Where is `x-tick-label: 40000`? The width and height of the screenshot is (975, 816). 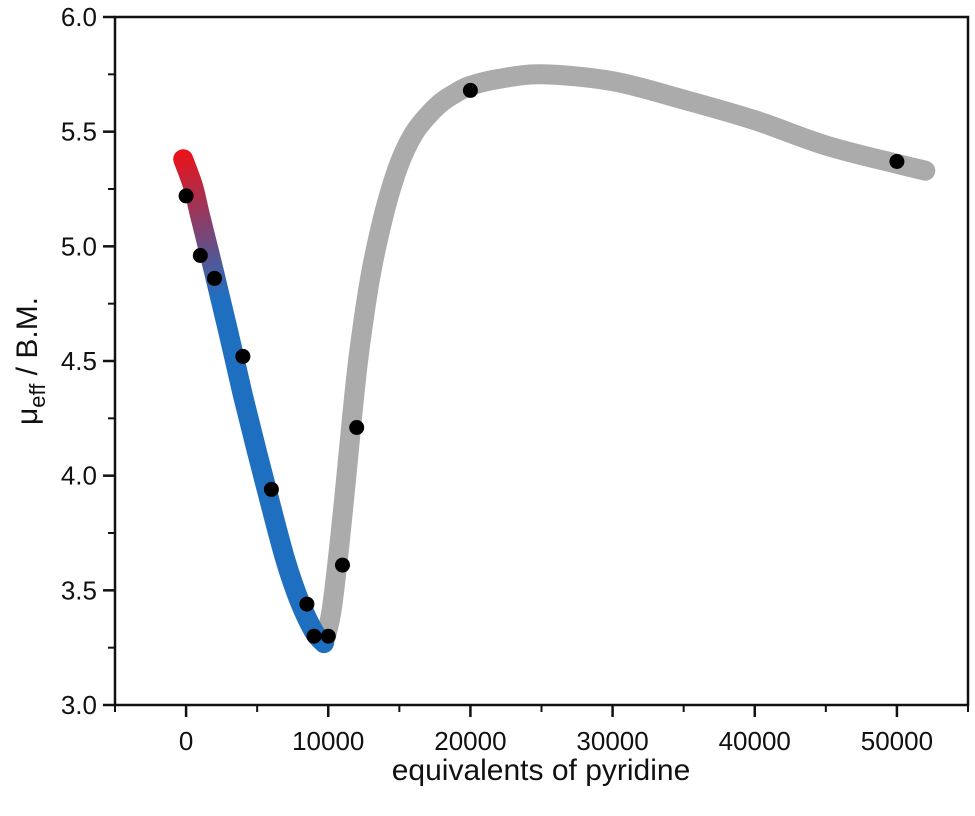 x-tick-label: 40000 is located at coordinates (755, 741).